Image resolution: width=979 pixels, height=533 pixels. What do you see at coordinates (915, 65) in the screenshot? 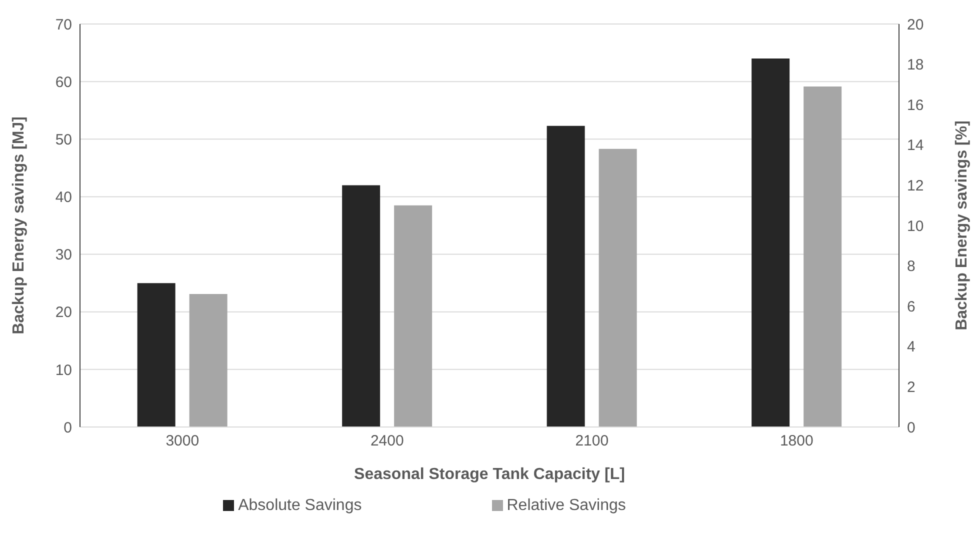
I see `y2-tick-label: 18` at bounding box center [915, 65].